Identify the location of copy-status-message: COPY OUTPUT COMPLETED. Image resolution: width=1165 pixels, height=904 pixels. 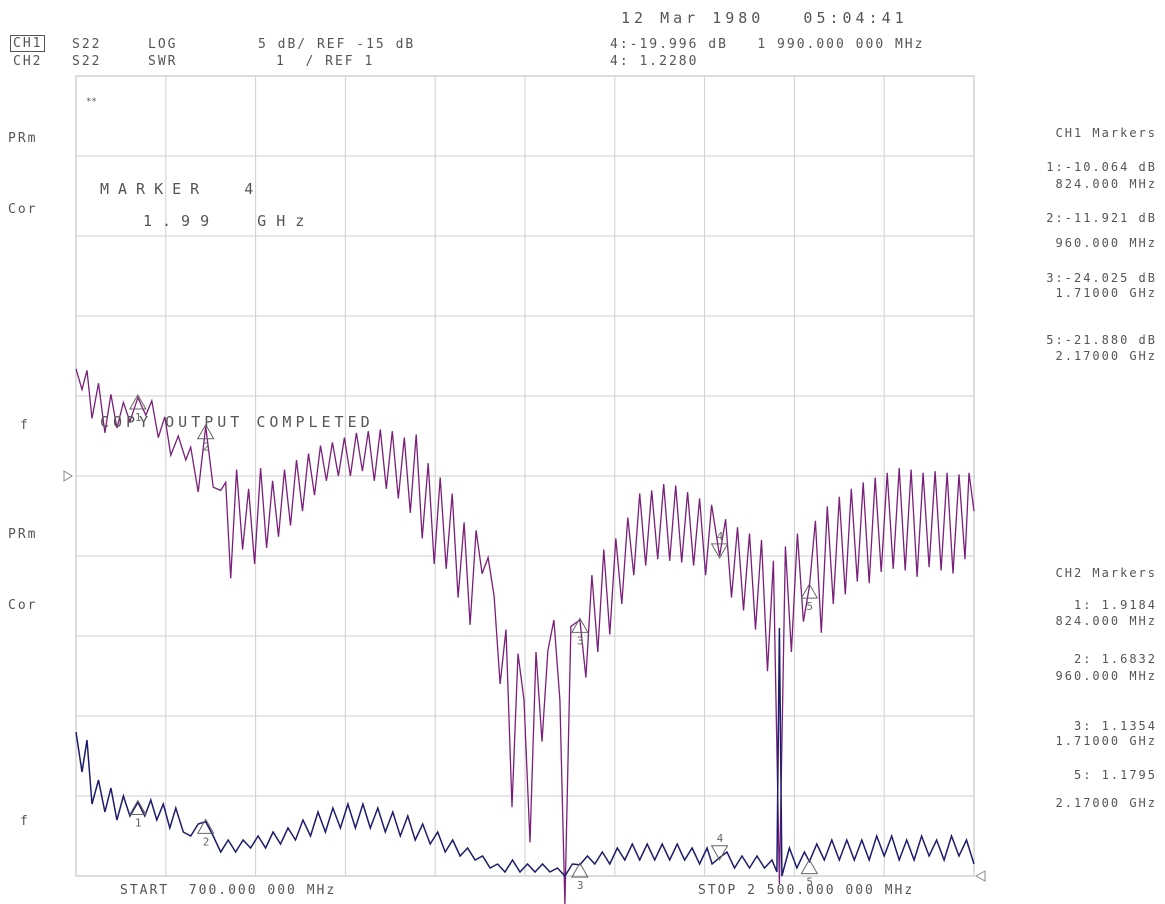
(237, 422).